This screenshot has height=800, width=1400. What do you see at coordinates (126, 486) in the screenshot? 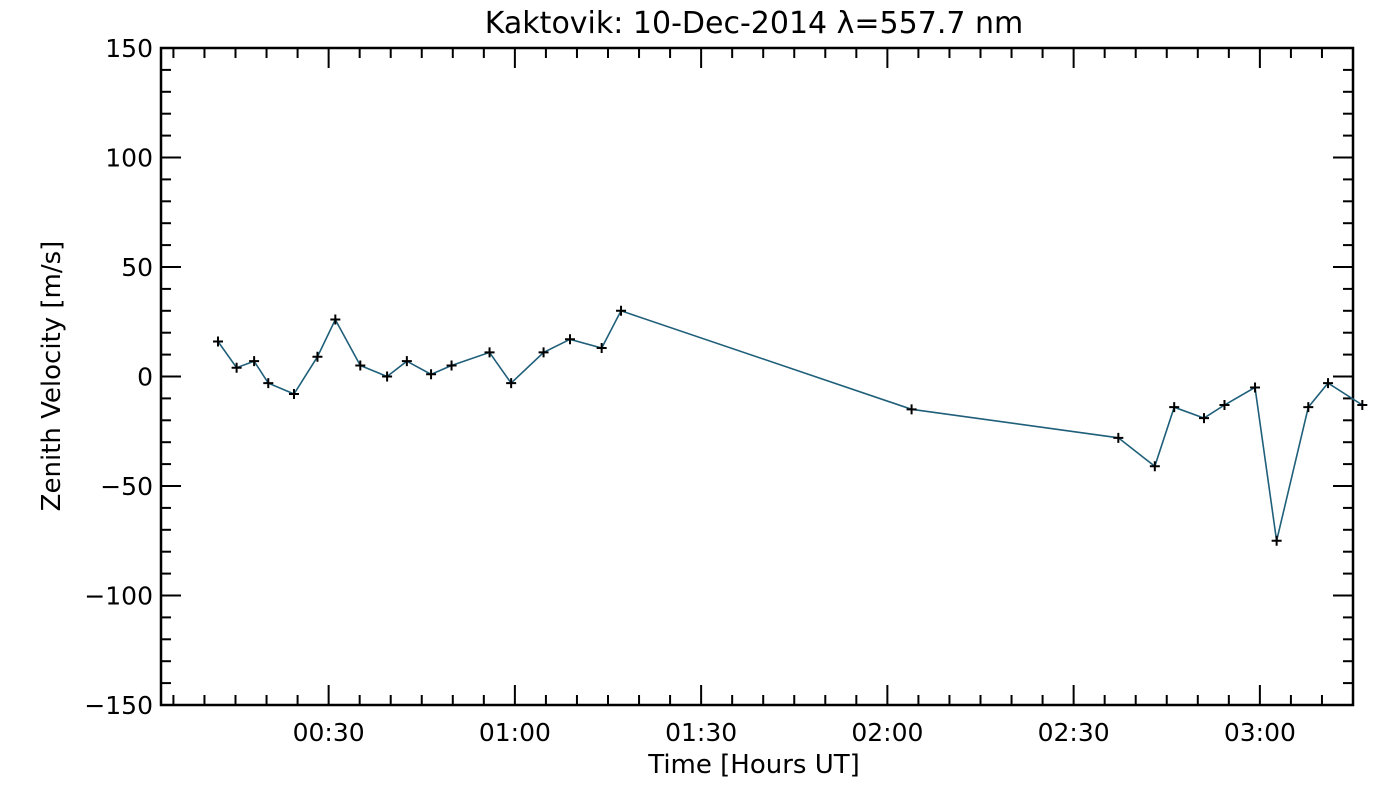
I see `y-tick-label: −50` at bounding box center [126, 486].